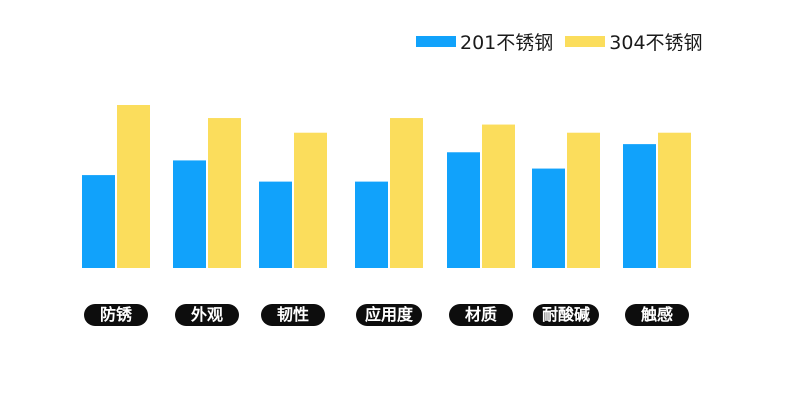 The image size is (790, 407). What do you see at coordinates (507, 43) in the screenshot?
I see `legend-label-201: 201不锈钢` at bounding box center [507, 43].